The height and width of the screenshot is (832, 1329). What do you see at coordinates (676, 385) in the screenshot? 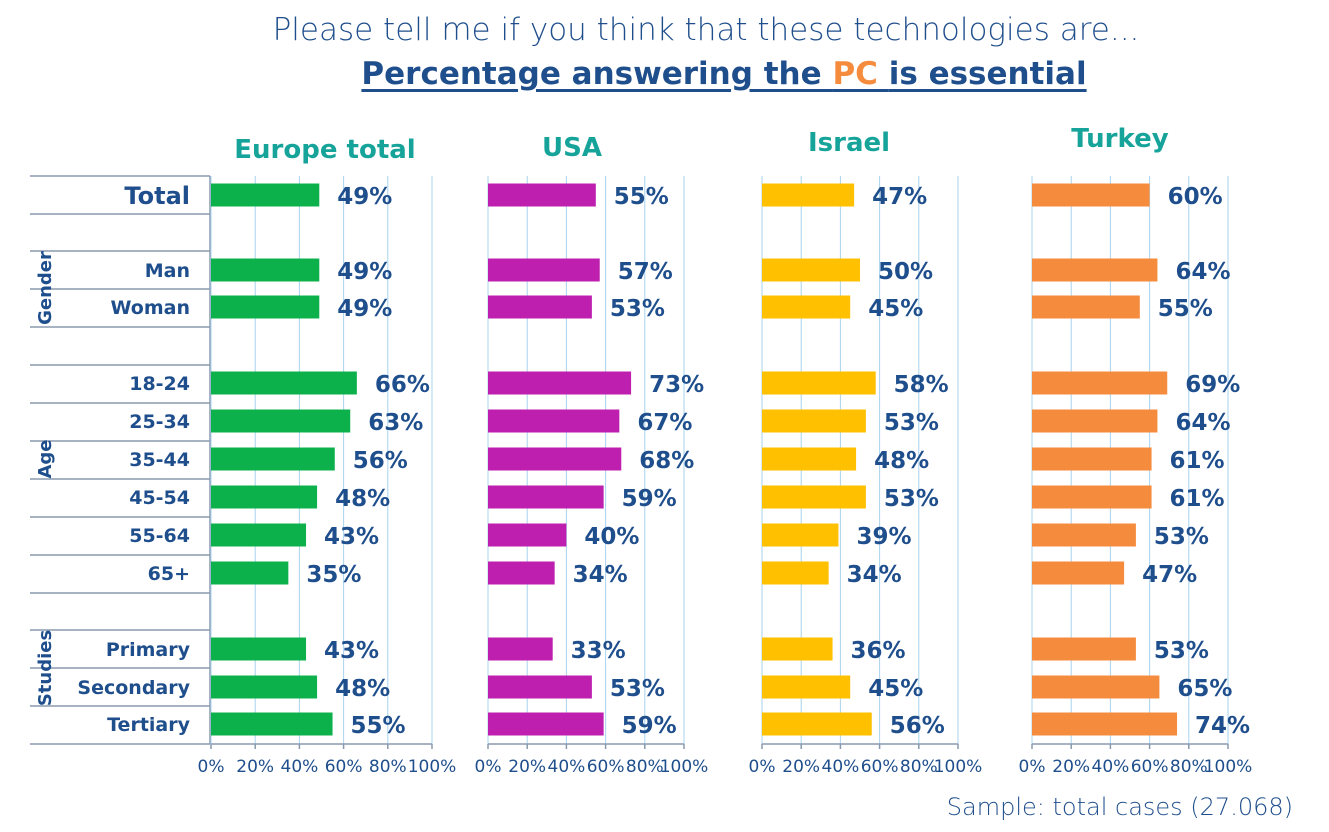
I see `data-label-usa: 73%` at bounding box center [676, 385].